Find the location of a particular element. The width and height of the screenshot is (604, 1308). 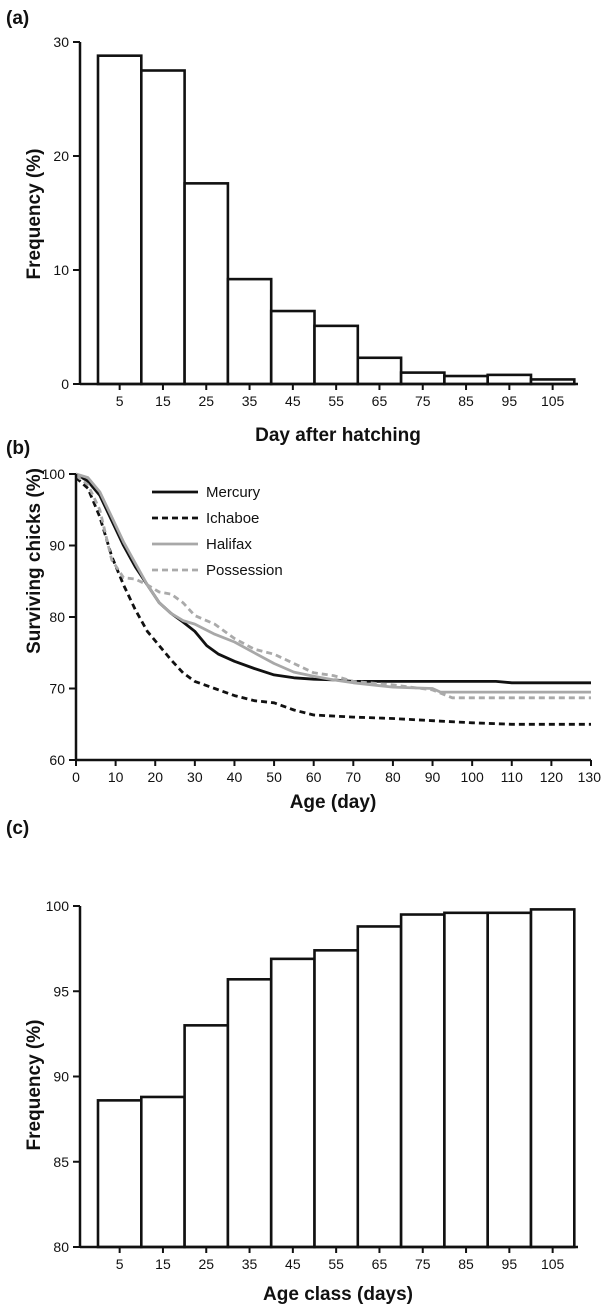

panel-a-x-ticks: 5 15 25 35 45 55 65 75 85 95 105 is located at coordinates (340, 396).